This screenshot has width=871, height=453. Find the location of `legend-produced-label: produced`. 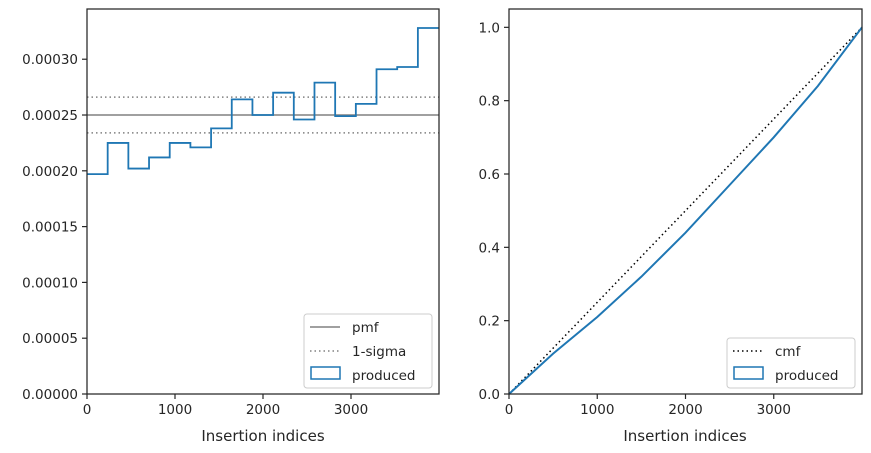

legend-produced-label: produced is located at coordinates (384, 376).